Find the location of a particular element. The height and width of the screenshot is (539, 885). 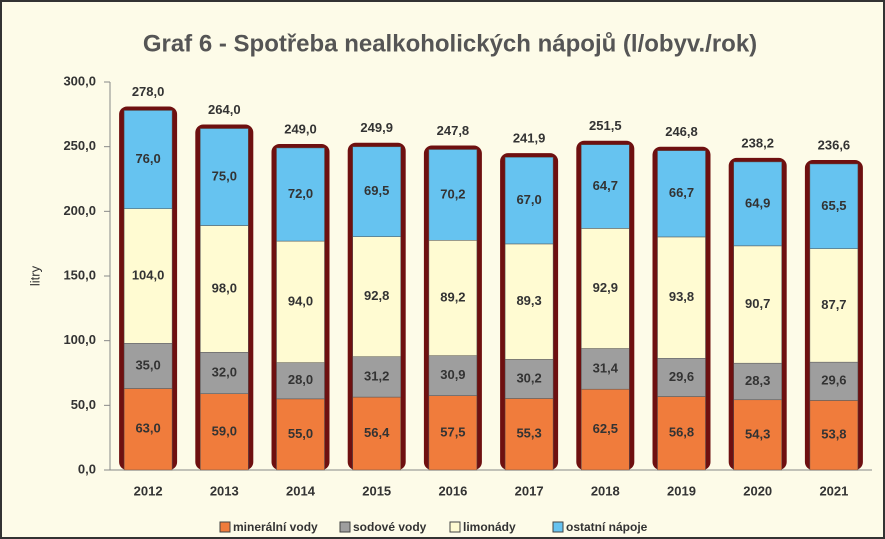

data-label: 56,4 is located at coordinates (377, 432).